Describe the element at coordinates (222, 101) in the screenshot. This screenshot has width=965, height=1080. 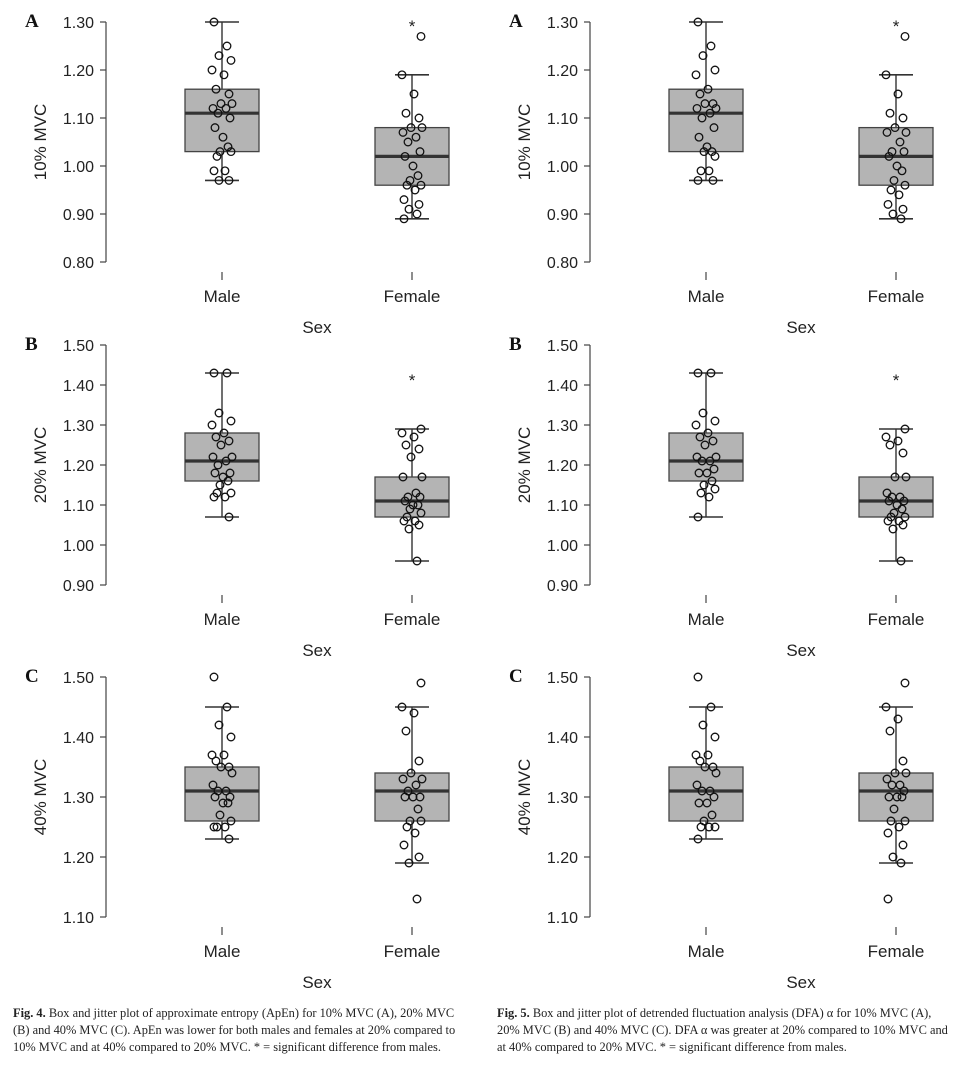
I see `box-male-fig4-a` at that location.